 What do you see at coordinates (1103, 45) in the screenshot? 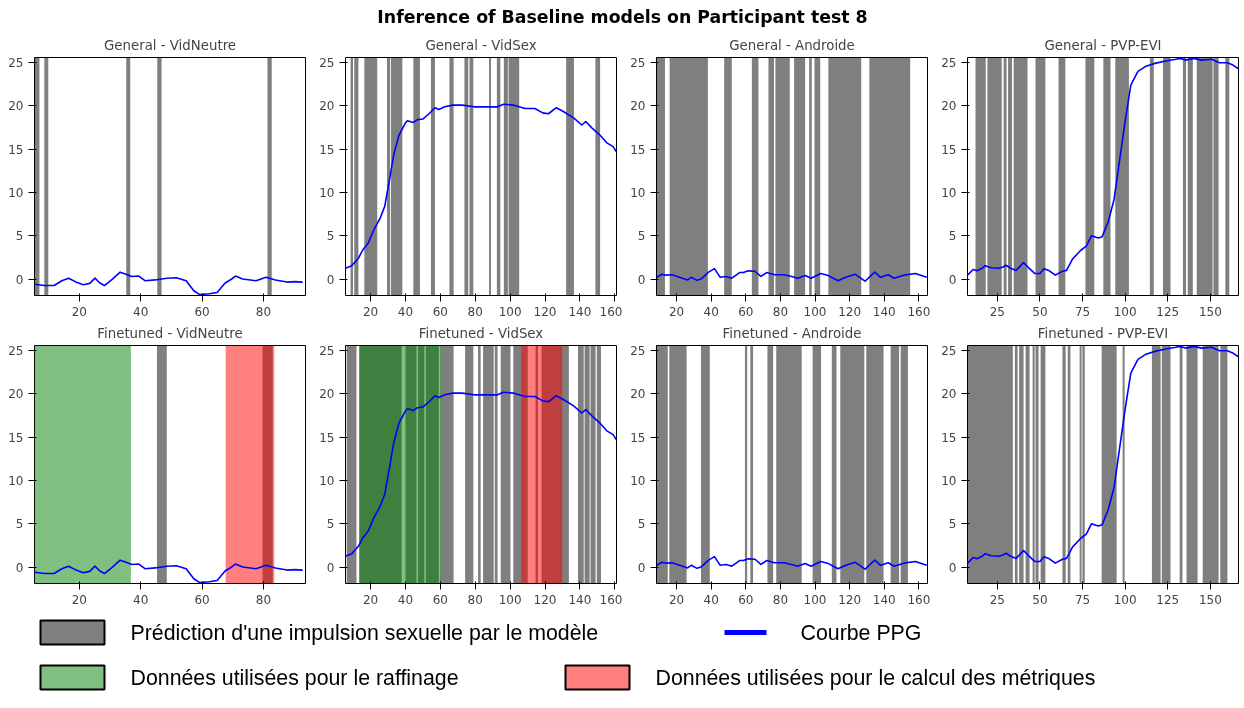
I see `chart-title: General - PVP-EVI` at bounding box center [1103, 45].